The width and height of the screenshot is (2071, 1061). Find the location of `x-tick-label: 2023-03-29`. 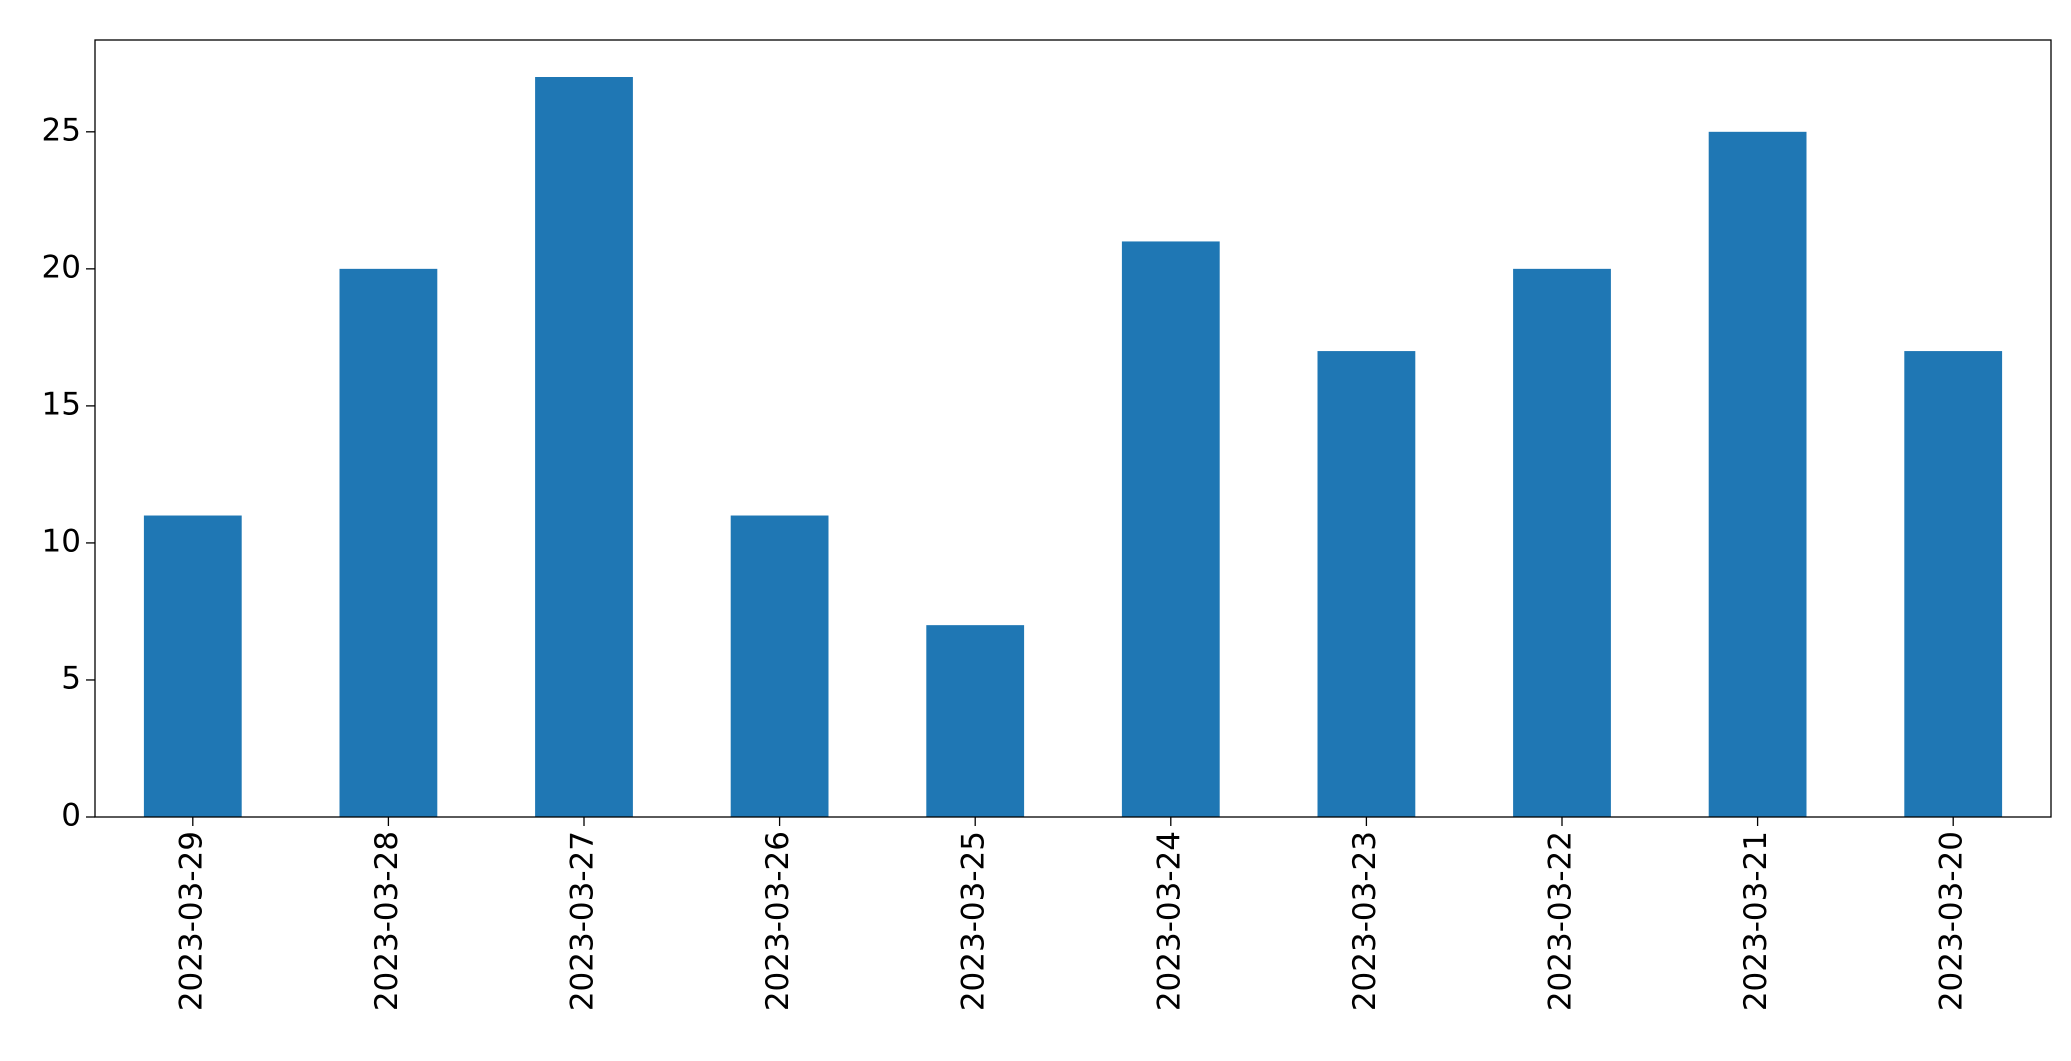

x-tick-label: 2023-03-29 is located at coordinates (191, 921).